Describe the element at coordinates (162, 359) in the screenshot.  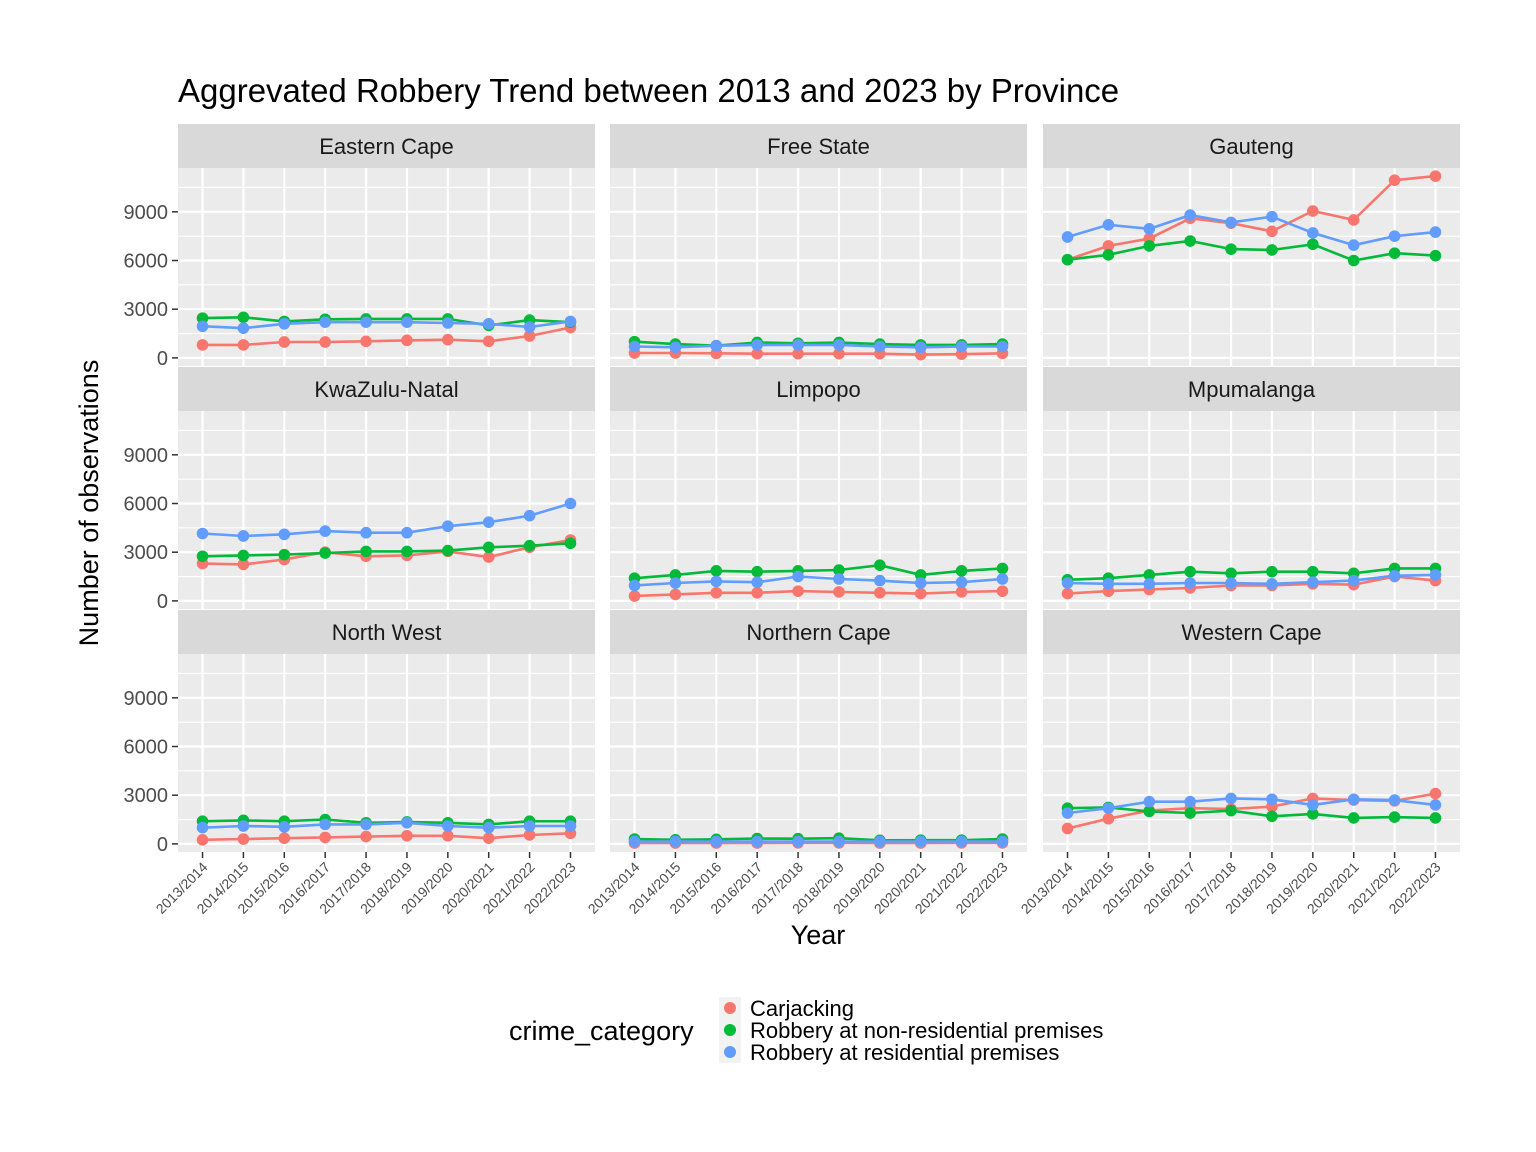
I see `y-tick-label: 0` at that location.